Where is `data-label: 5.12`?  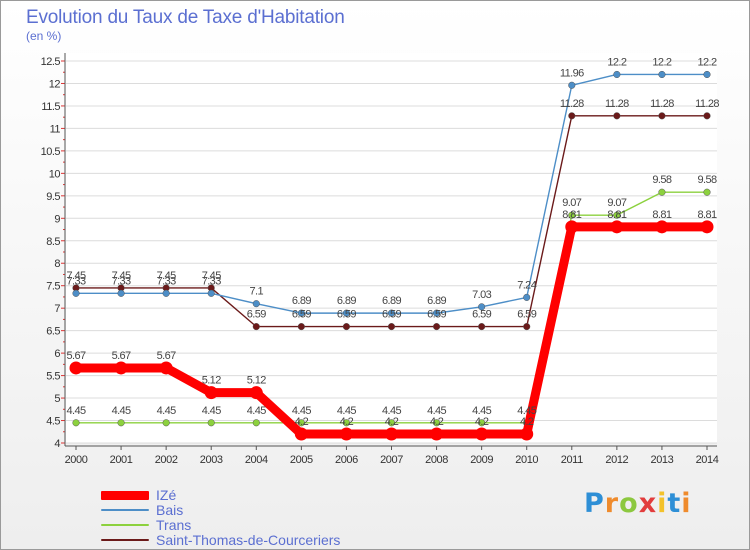
data-label: 5.12 is located at coordinates (211, 381).